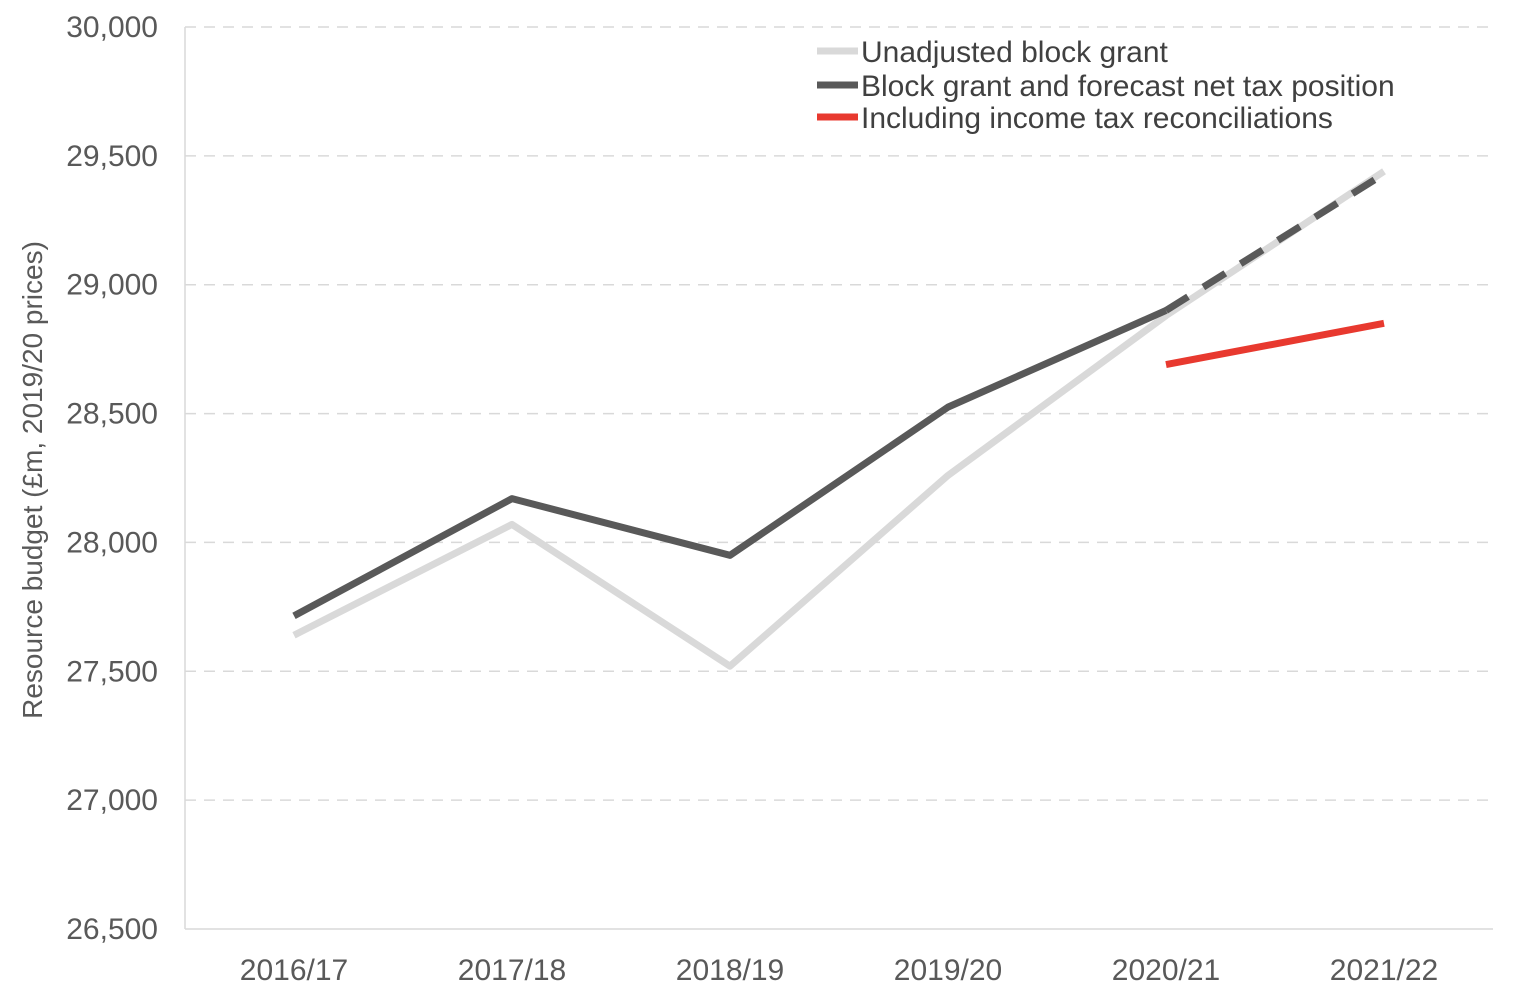 The image size is (1523, 991). What do you see at coordinates (512, 970) in the screenshot?
I see `x-tick-label: 2017/18` at bounding box center [512, 970].